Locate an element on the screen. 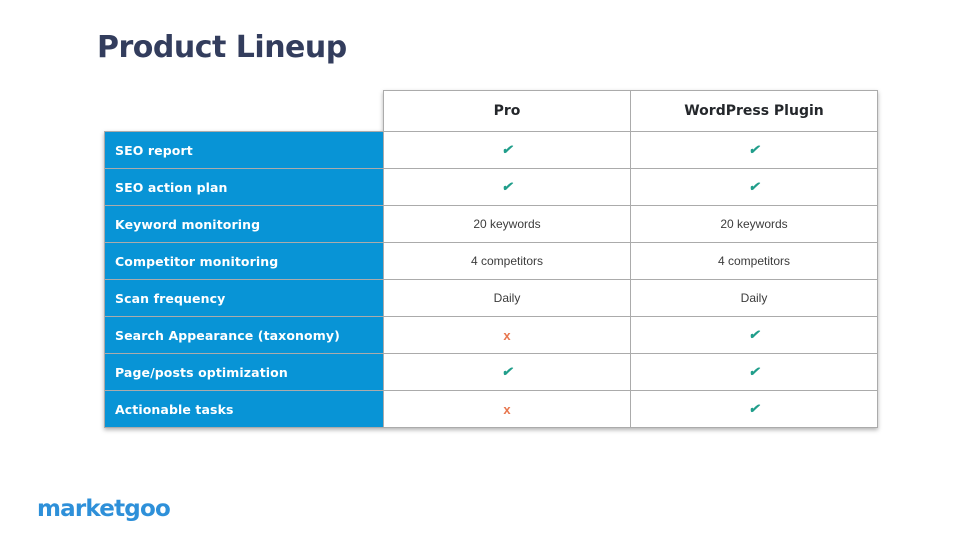 The height and width of the screenshot is (540, 960). feature-label: Keyword monitoring is located at coordinates (244, 224).